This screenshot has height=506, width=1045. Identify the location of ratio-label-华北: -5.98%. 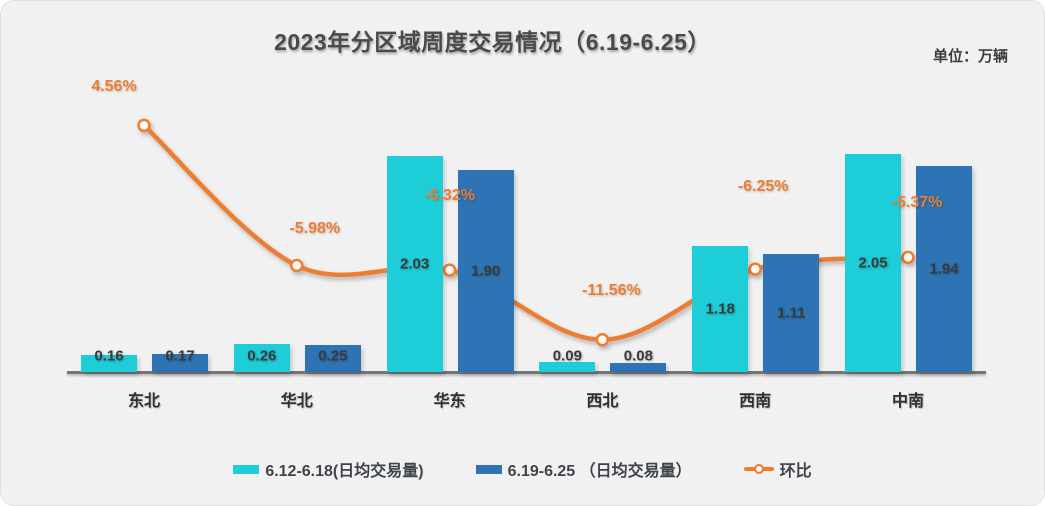
(315, 228).